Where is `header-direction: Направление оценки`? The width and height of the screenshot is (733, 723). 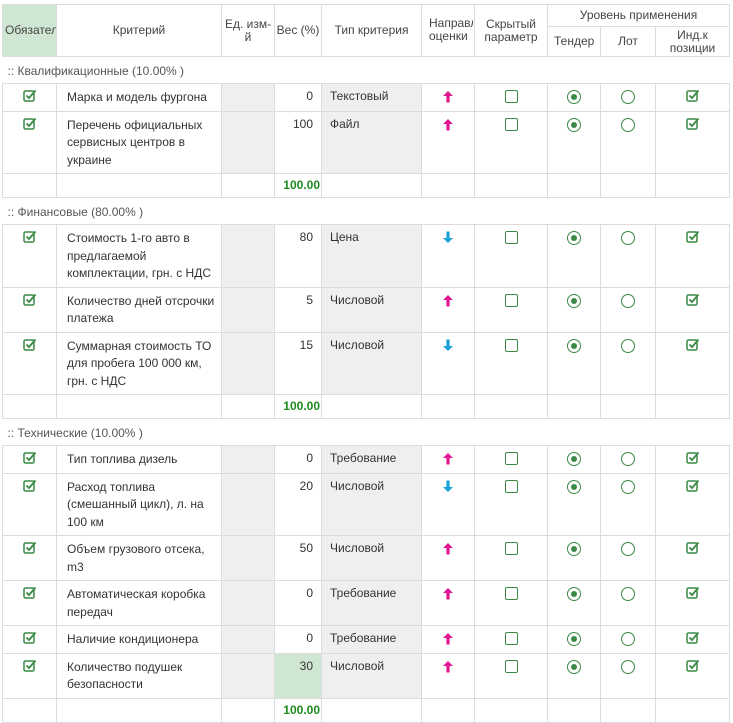 header-direction: Направление оценки is located at coordinates (448, 30).